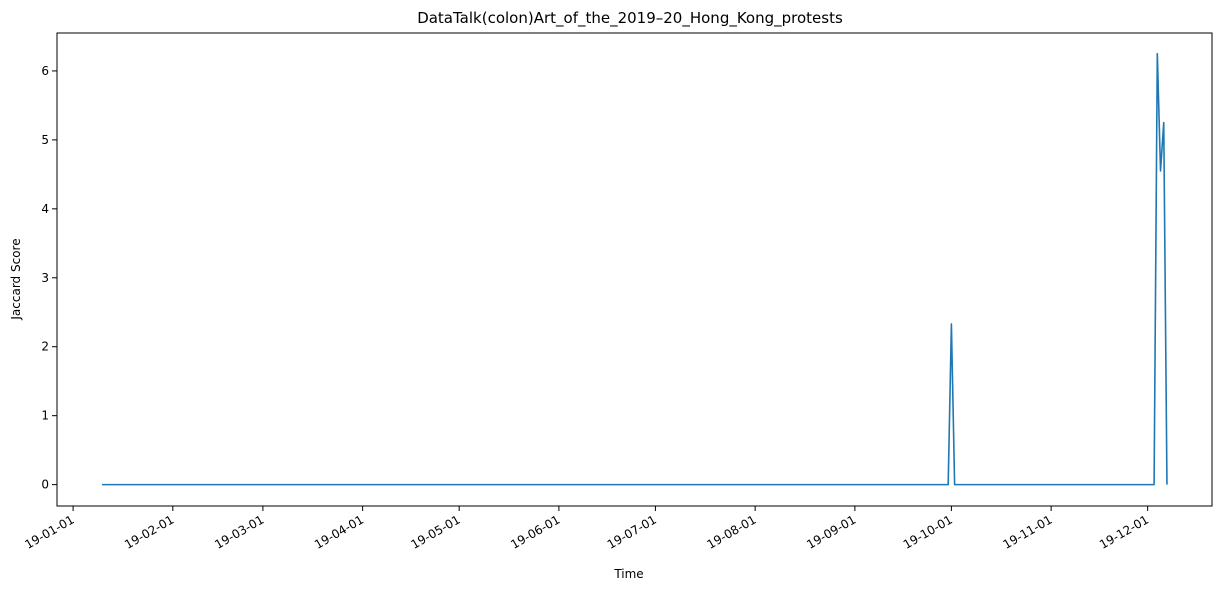  Describe the element at coordinates (435, 531) in the screenshot. I see `x-tick-label: 19-05-01` at that location.